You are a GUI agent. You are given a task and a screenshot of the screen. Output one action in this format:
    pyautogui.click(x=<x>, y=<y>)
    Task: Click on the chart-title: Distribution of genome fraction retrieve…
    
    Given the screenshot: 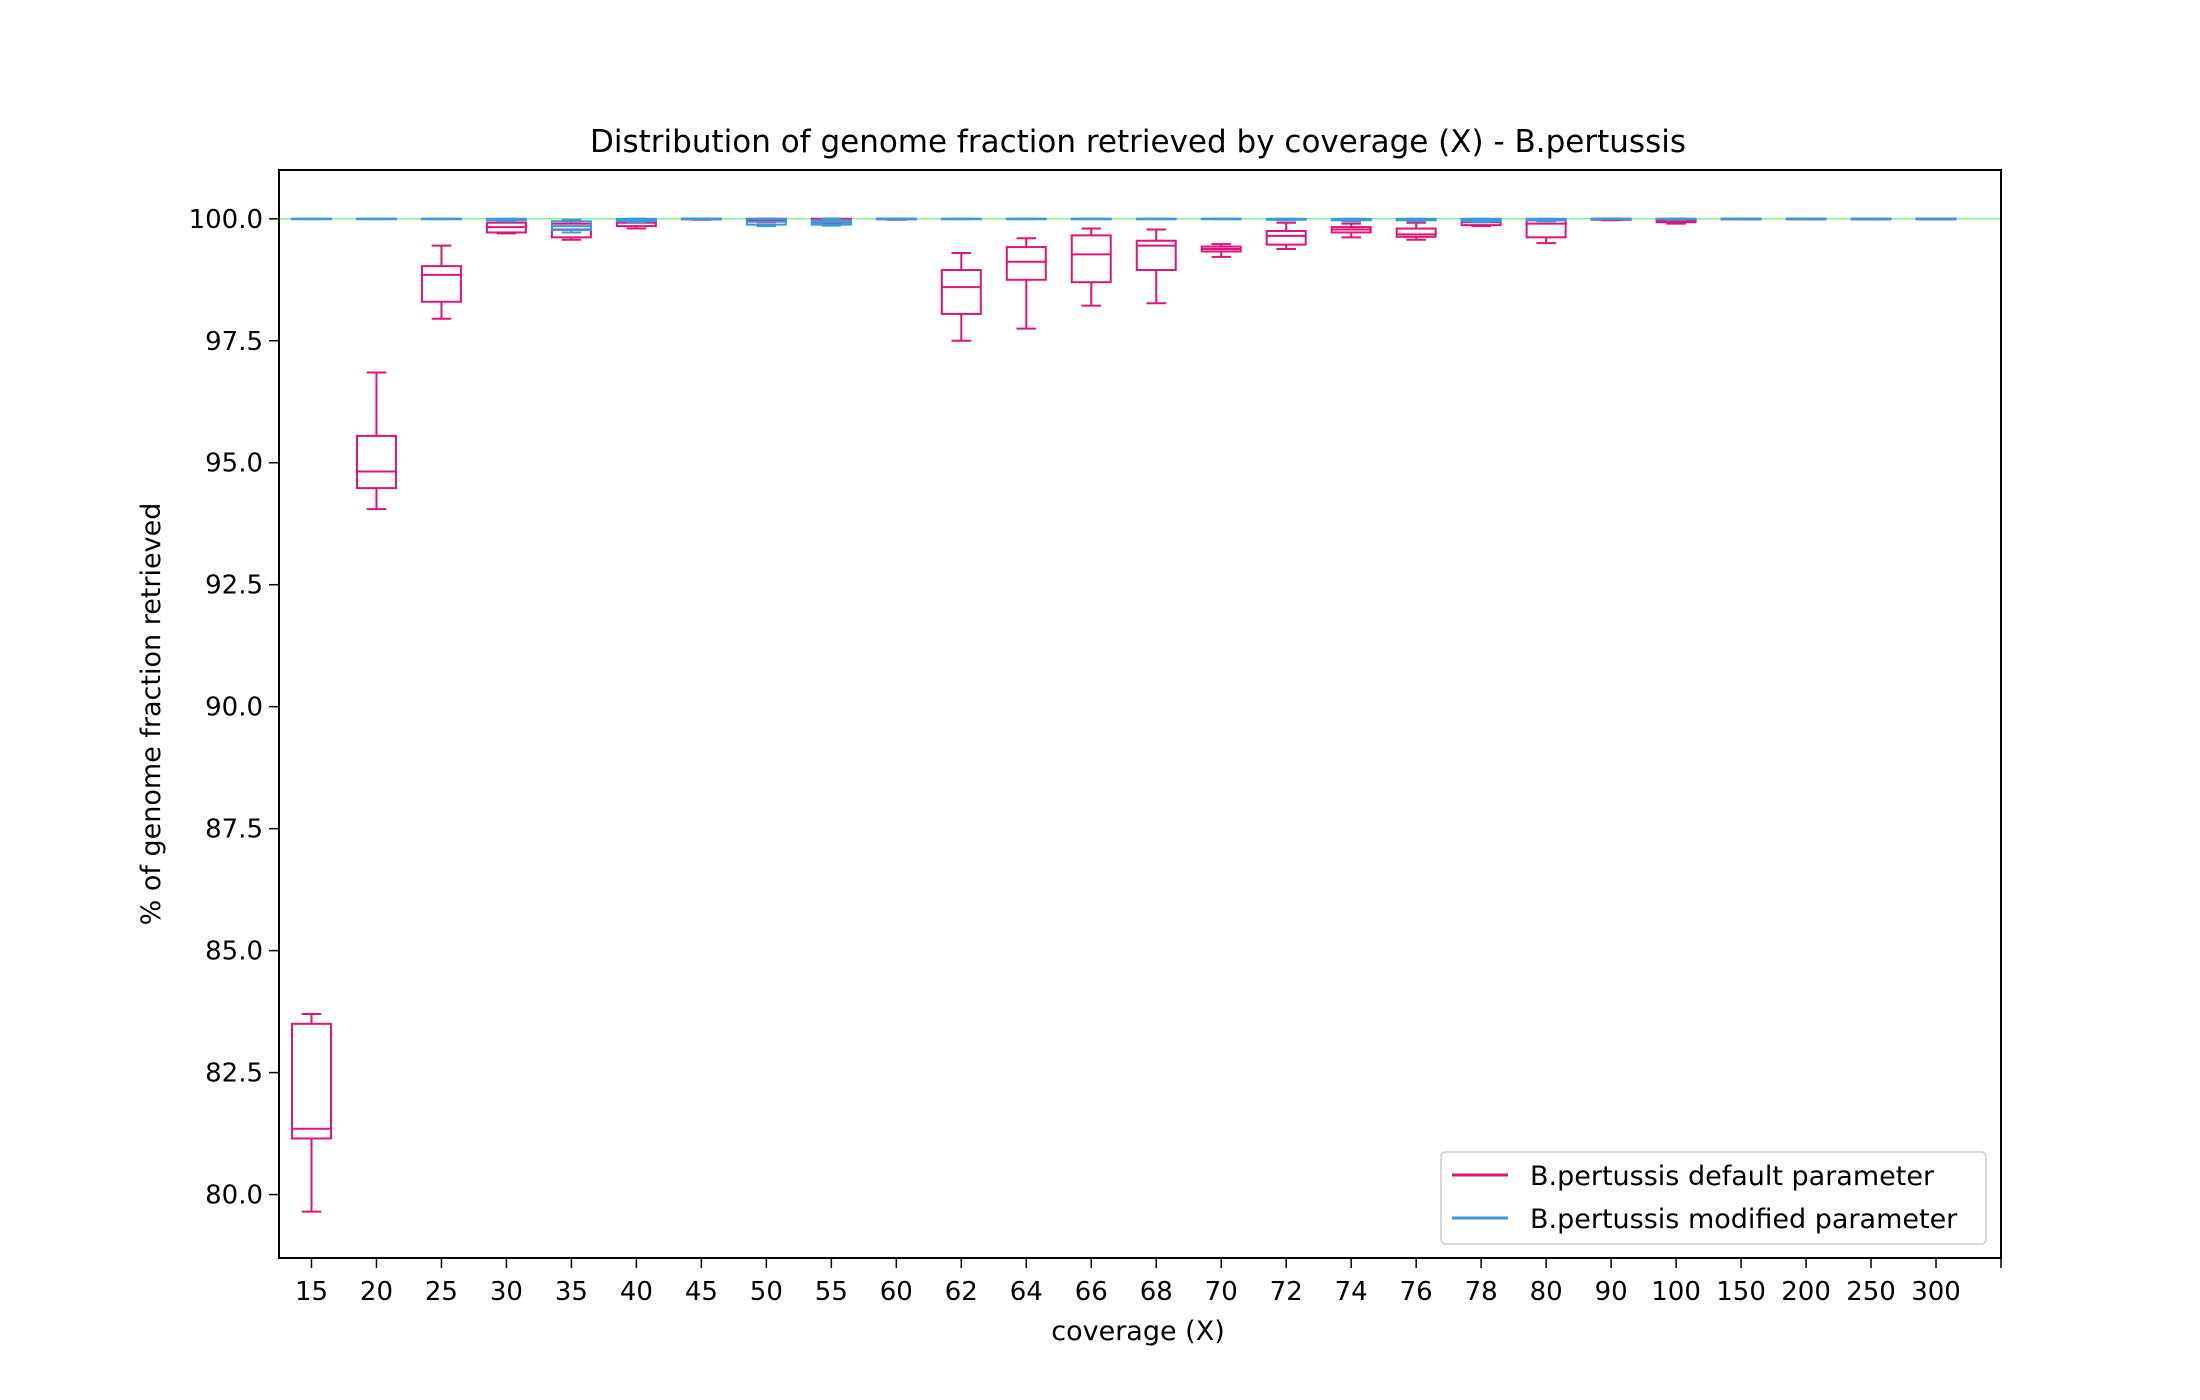 What is the action you would take?
    pyautogui.click(x=1138, y=142)
    